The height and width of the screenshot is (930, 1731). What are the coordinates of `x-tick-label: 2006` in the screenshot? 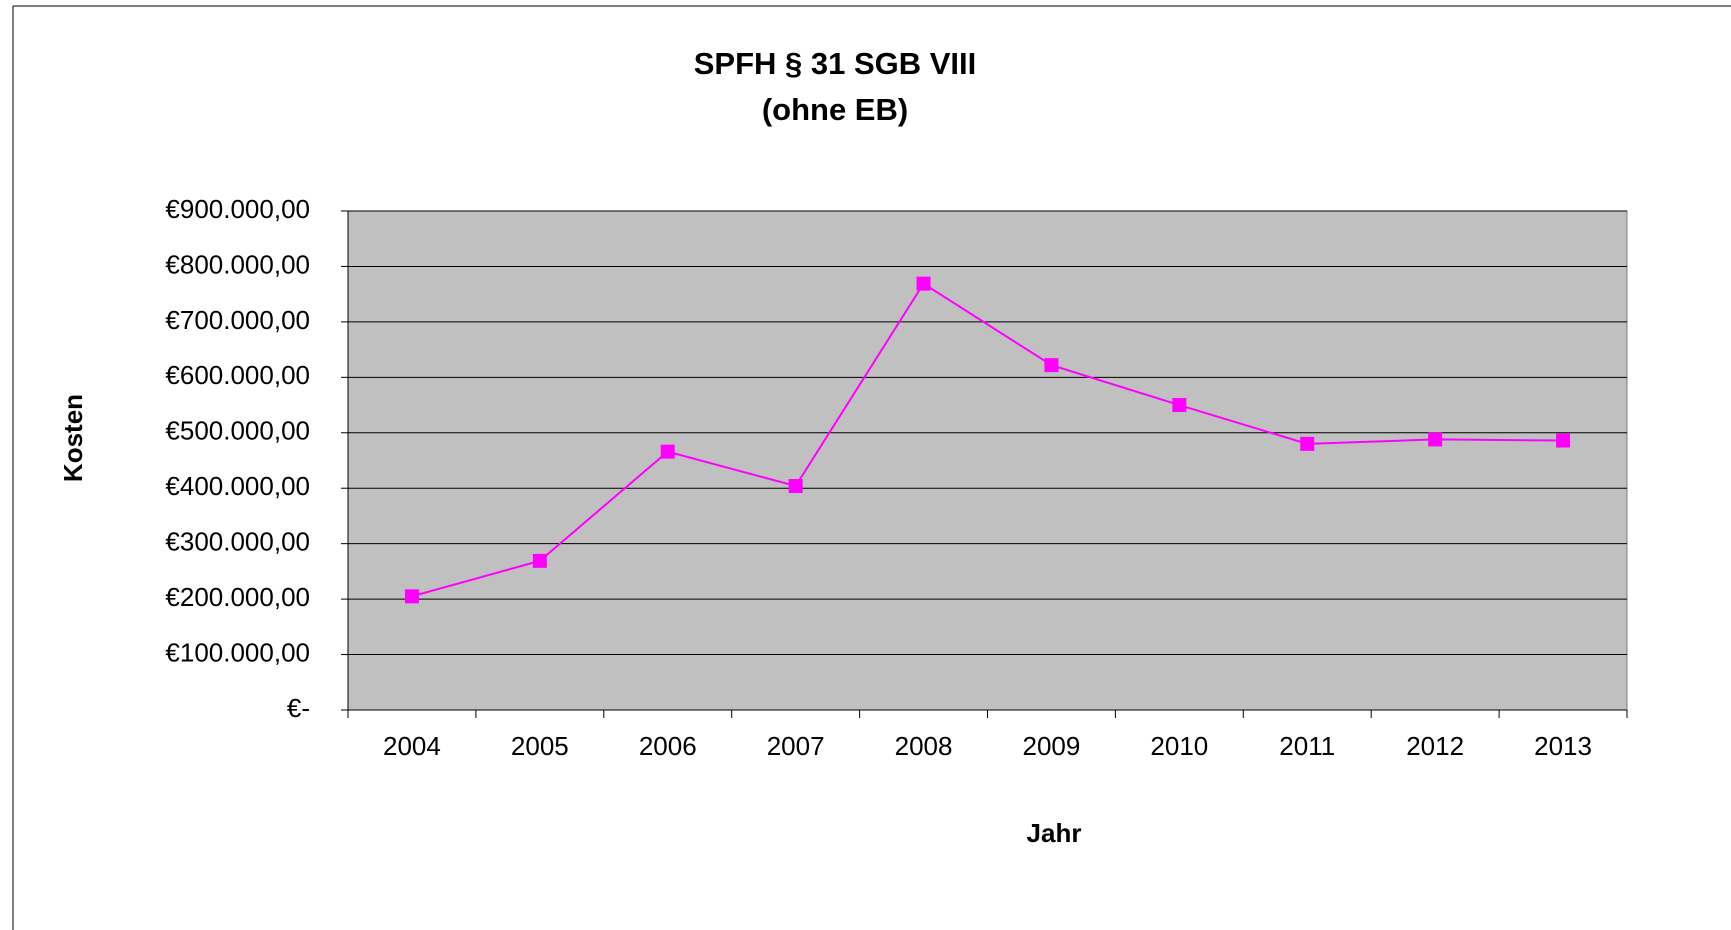 It's located at (668, 746).